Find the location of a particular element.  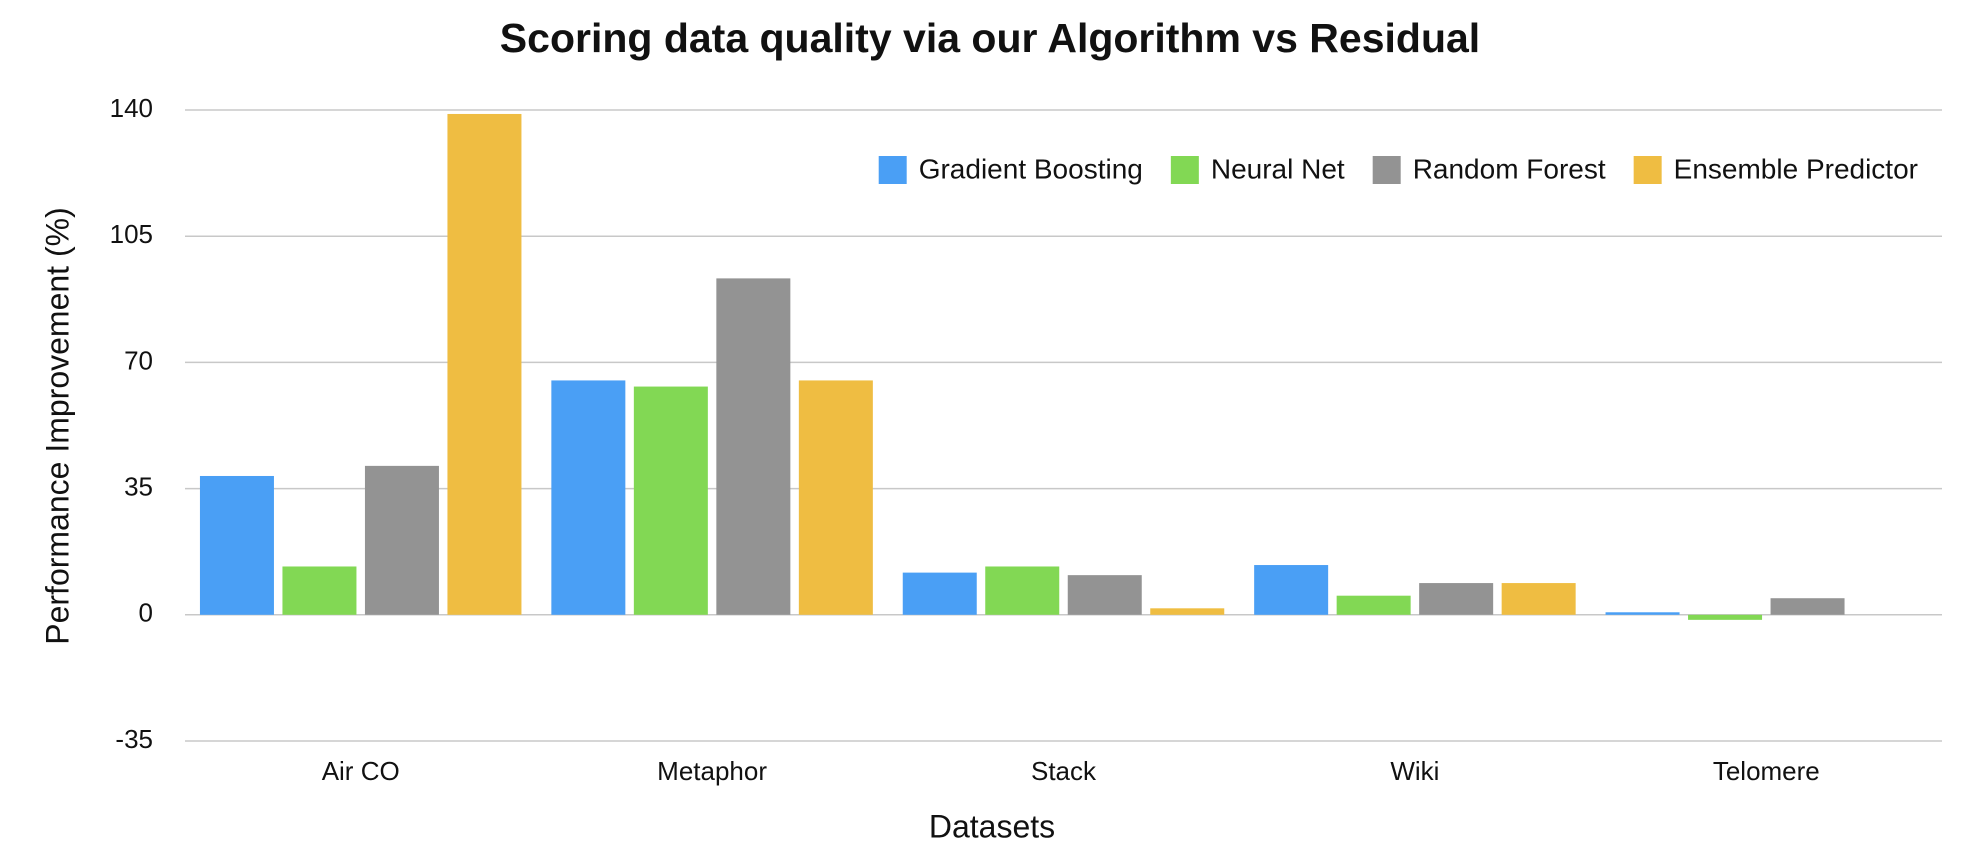

y-tick-label: 140 is located at coordinates (131, 108).